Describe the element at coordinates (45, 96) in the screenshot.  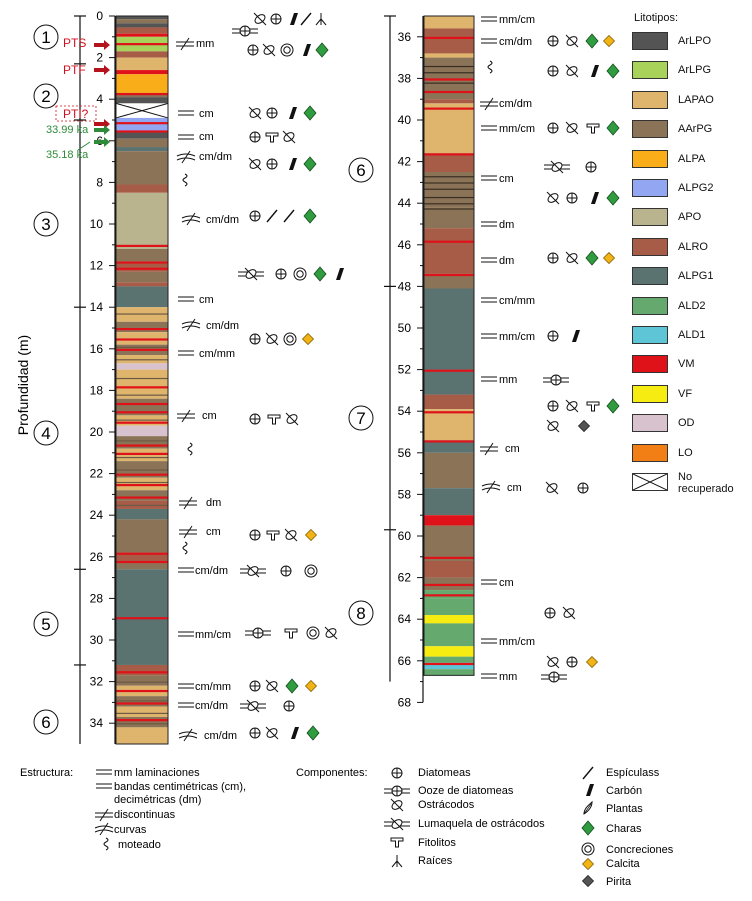
I see `unit-2-label: 2` at that location.